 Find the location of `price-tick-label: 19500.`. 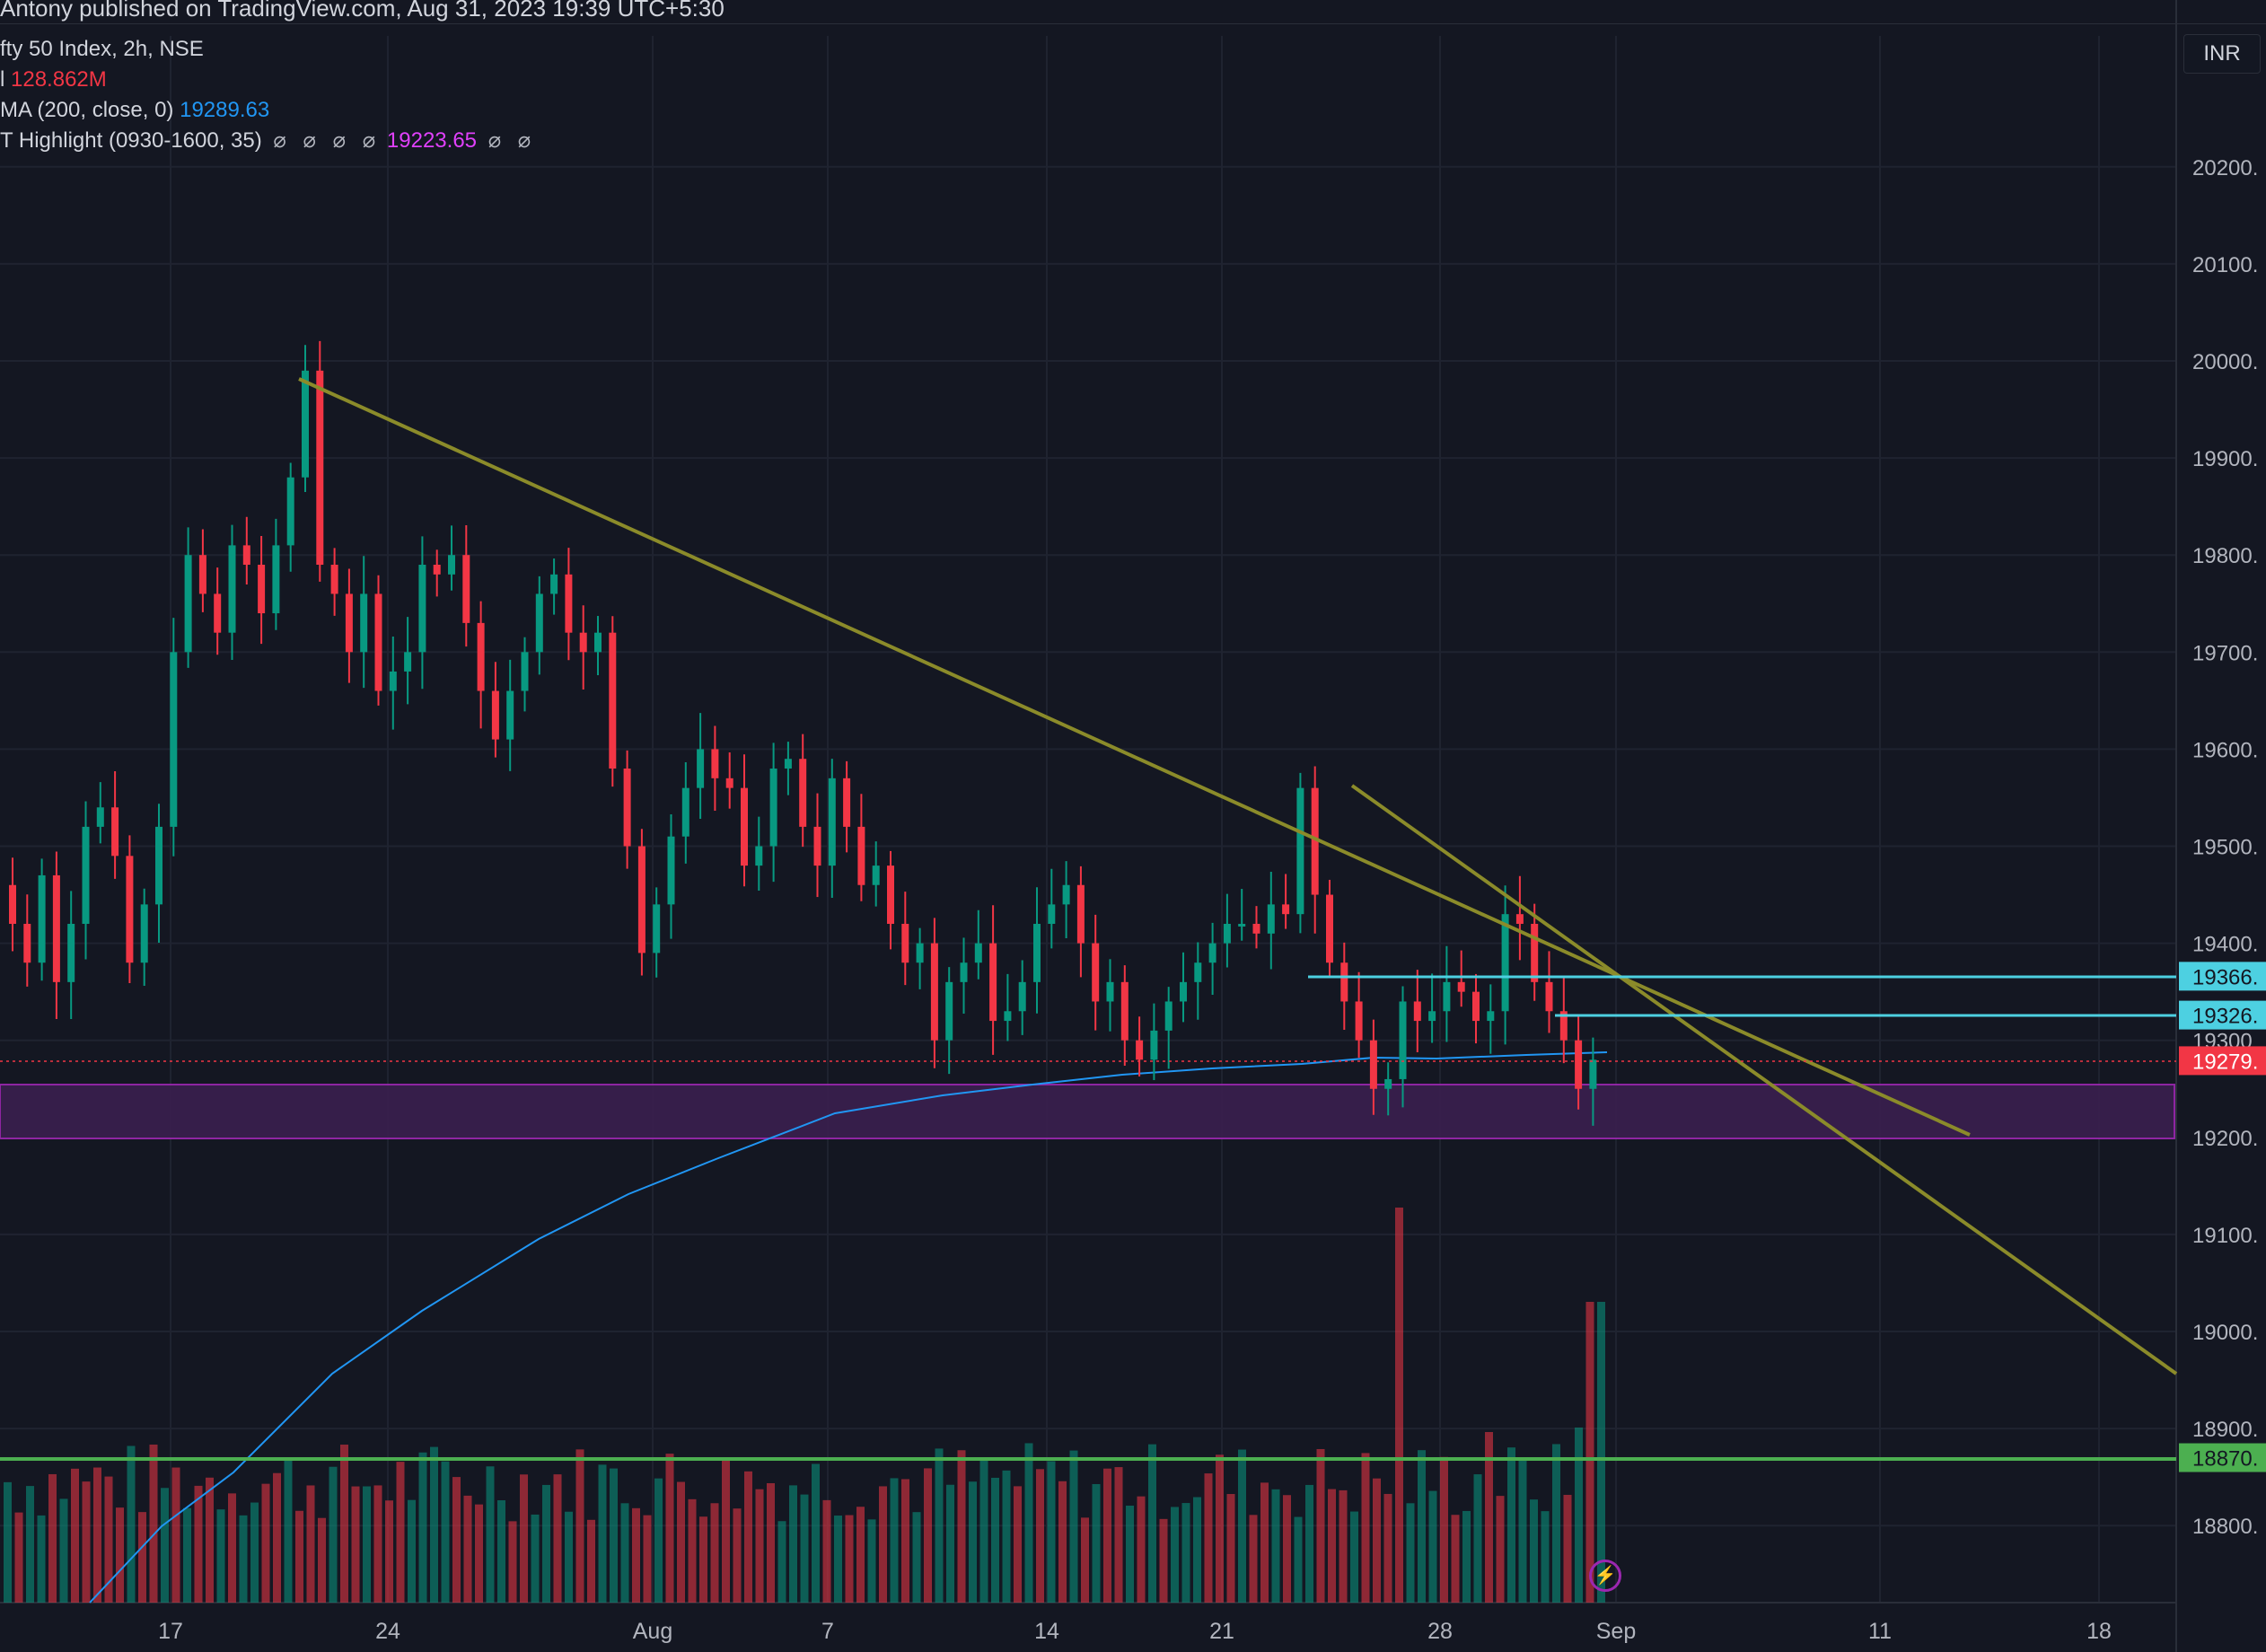

price-tick-label: 19500. is located at coordinates (2225, 848).